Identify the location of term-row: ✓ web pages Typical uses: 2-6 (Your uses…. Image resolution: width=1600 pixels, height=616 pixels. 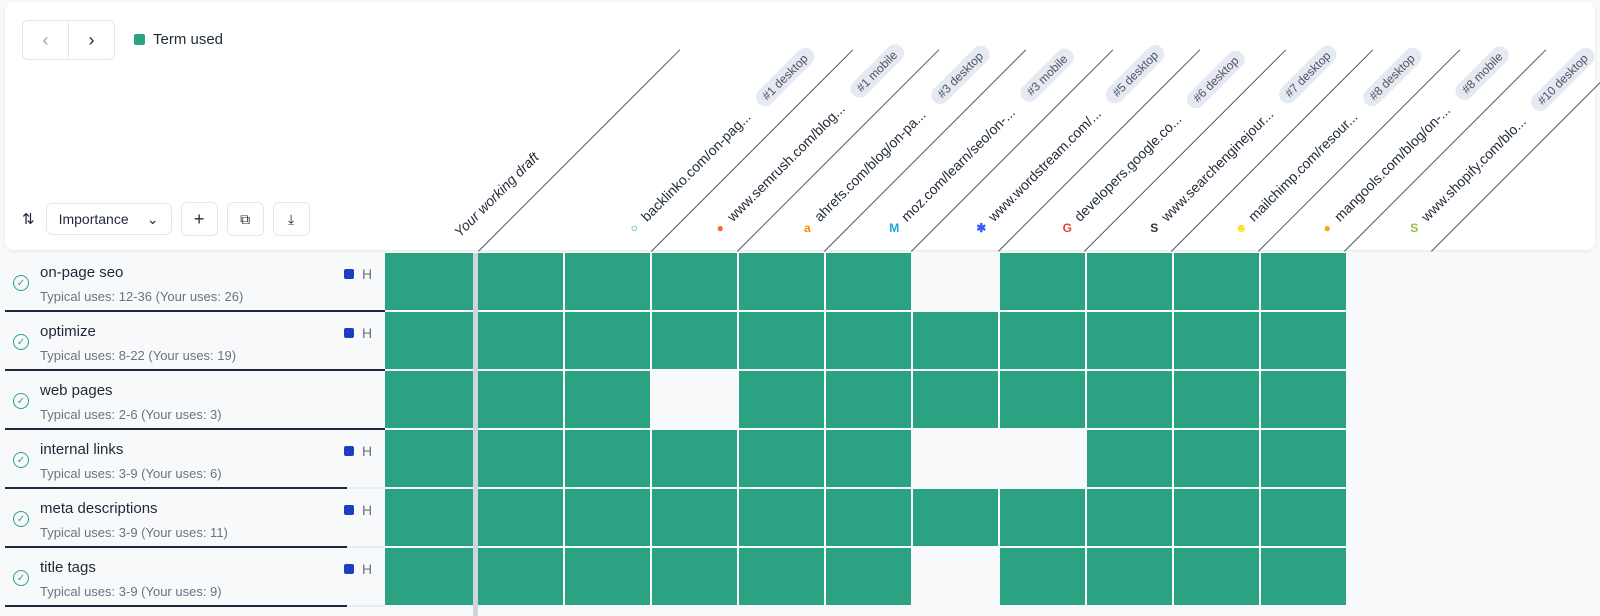
(192, 400).